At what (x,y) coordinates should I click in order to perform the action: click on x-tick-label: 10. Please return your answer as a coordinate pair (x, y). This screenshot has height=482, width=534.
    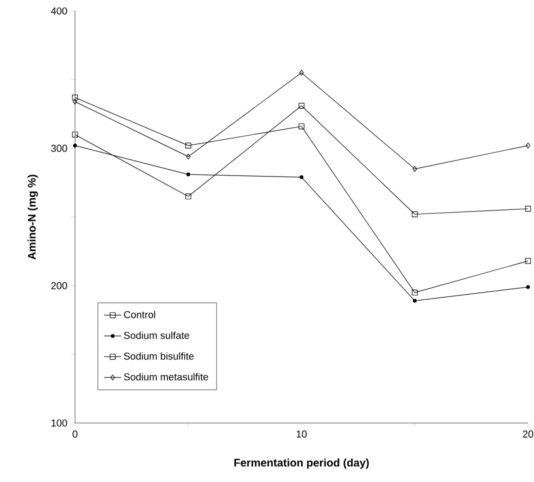
    Looking at the image, I should click on (301, 434).